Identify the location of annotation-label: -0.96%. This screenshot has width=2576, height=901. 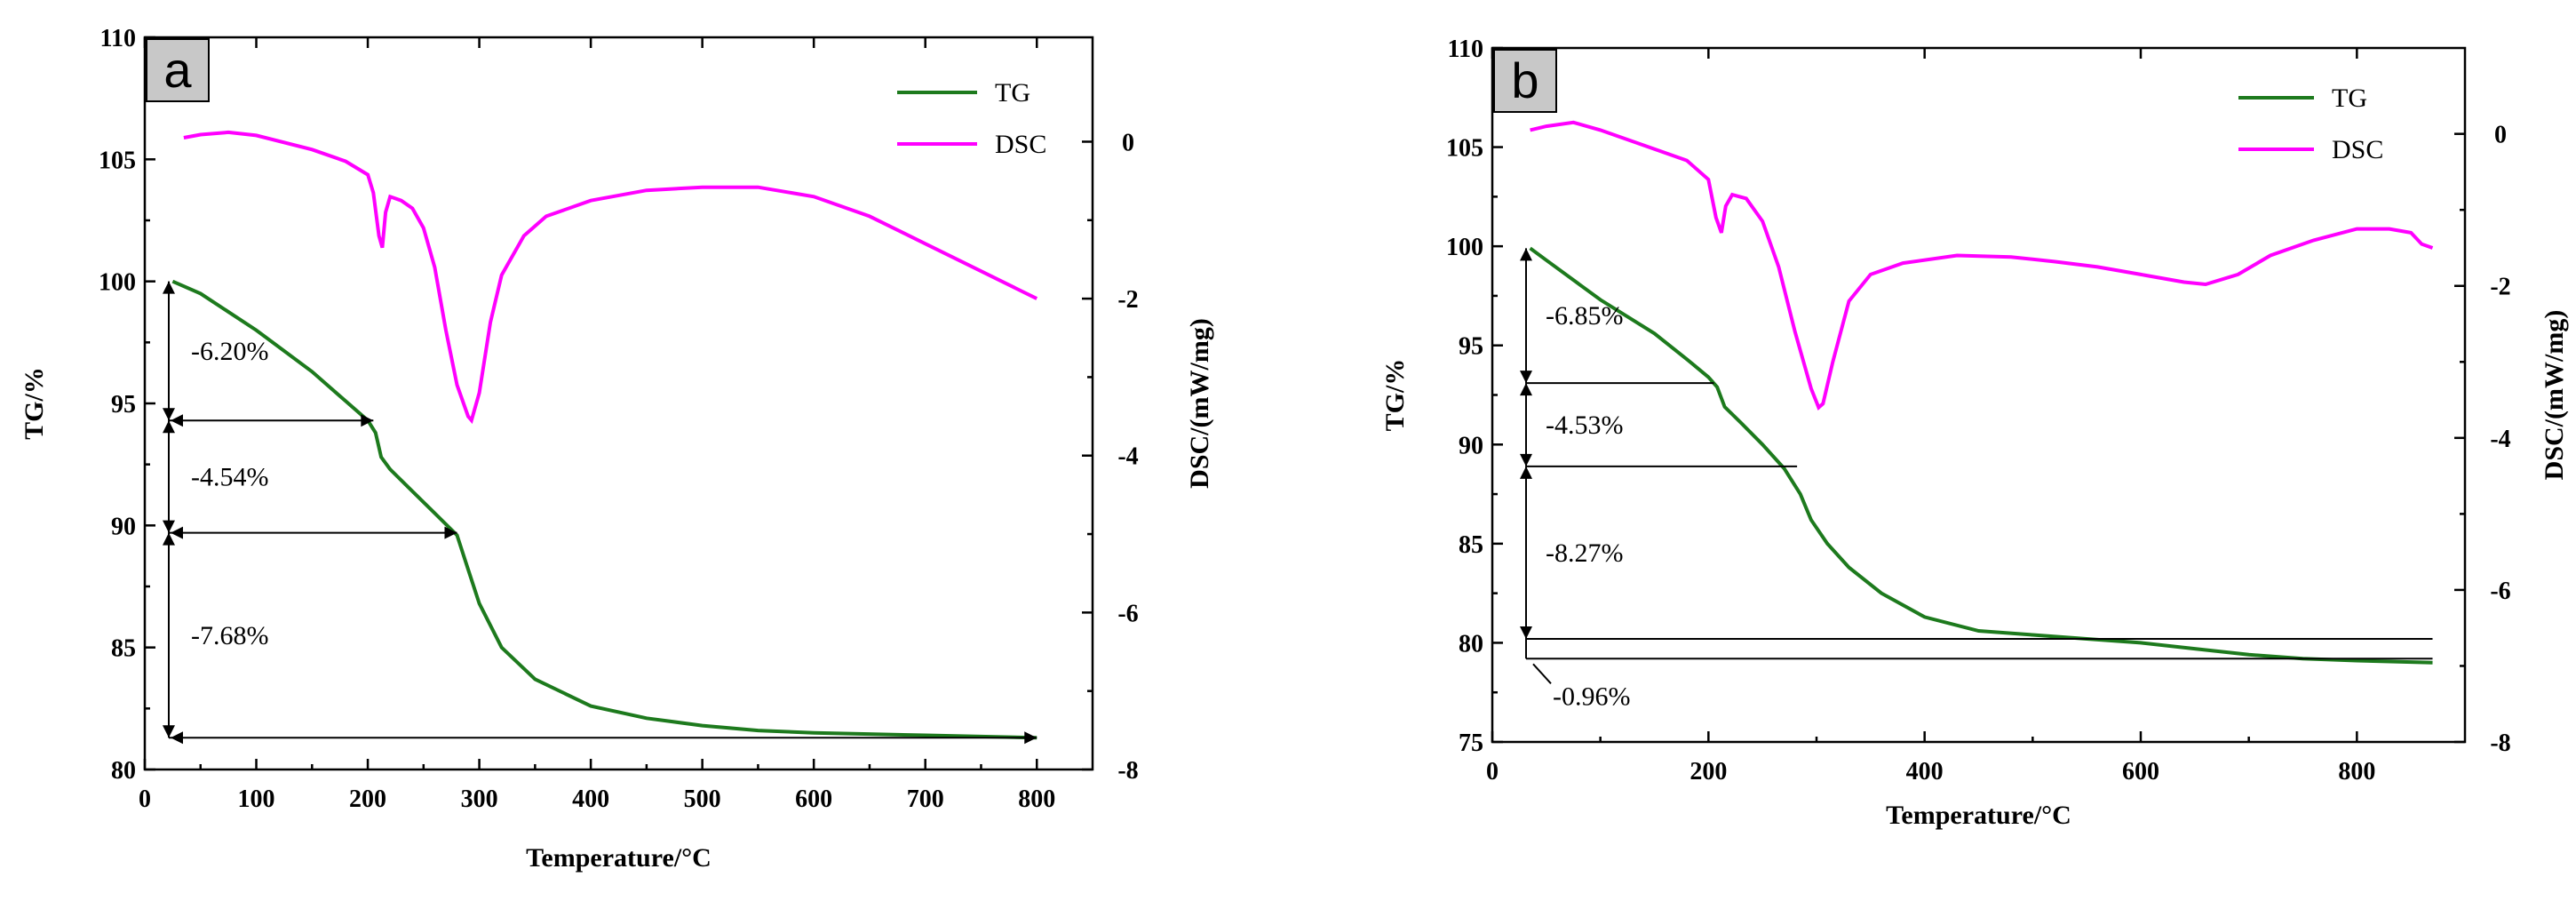
(1591, 696).